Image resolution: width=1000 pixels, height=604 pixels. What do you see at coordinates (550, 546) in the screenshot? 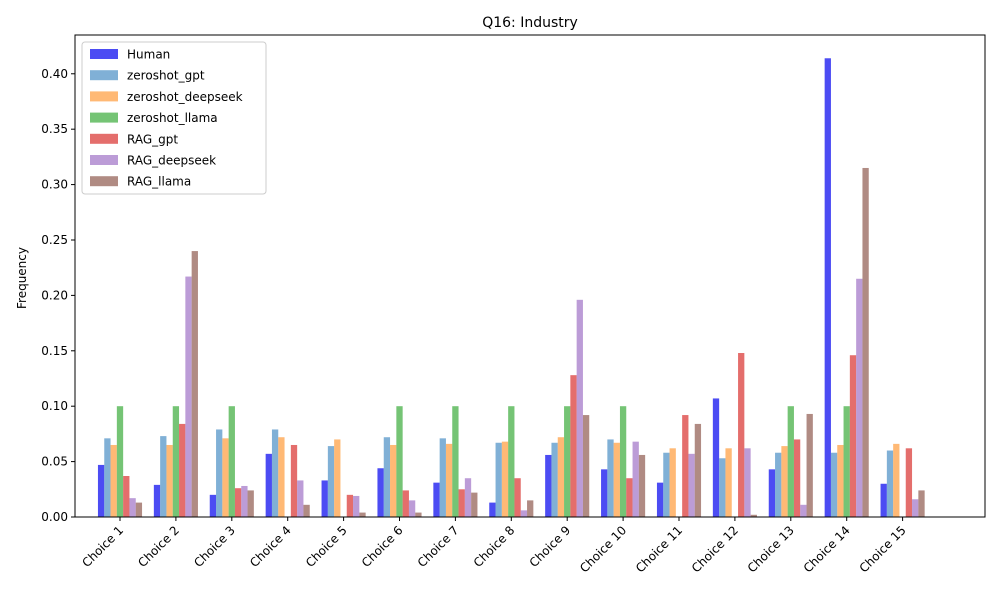
I see `x-tick-label: Choice 9` at bounding box center [550, 546].